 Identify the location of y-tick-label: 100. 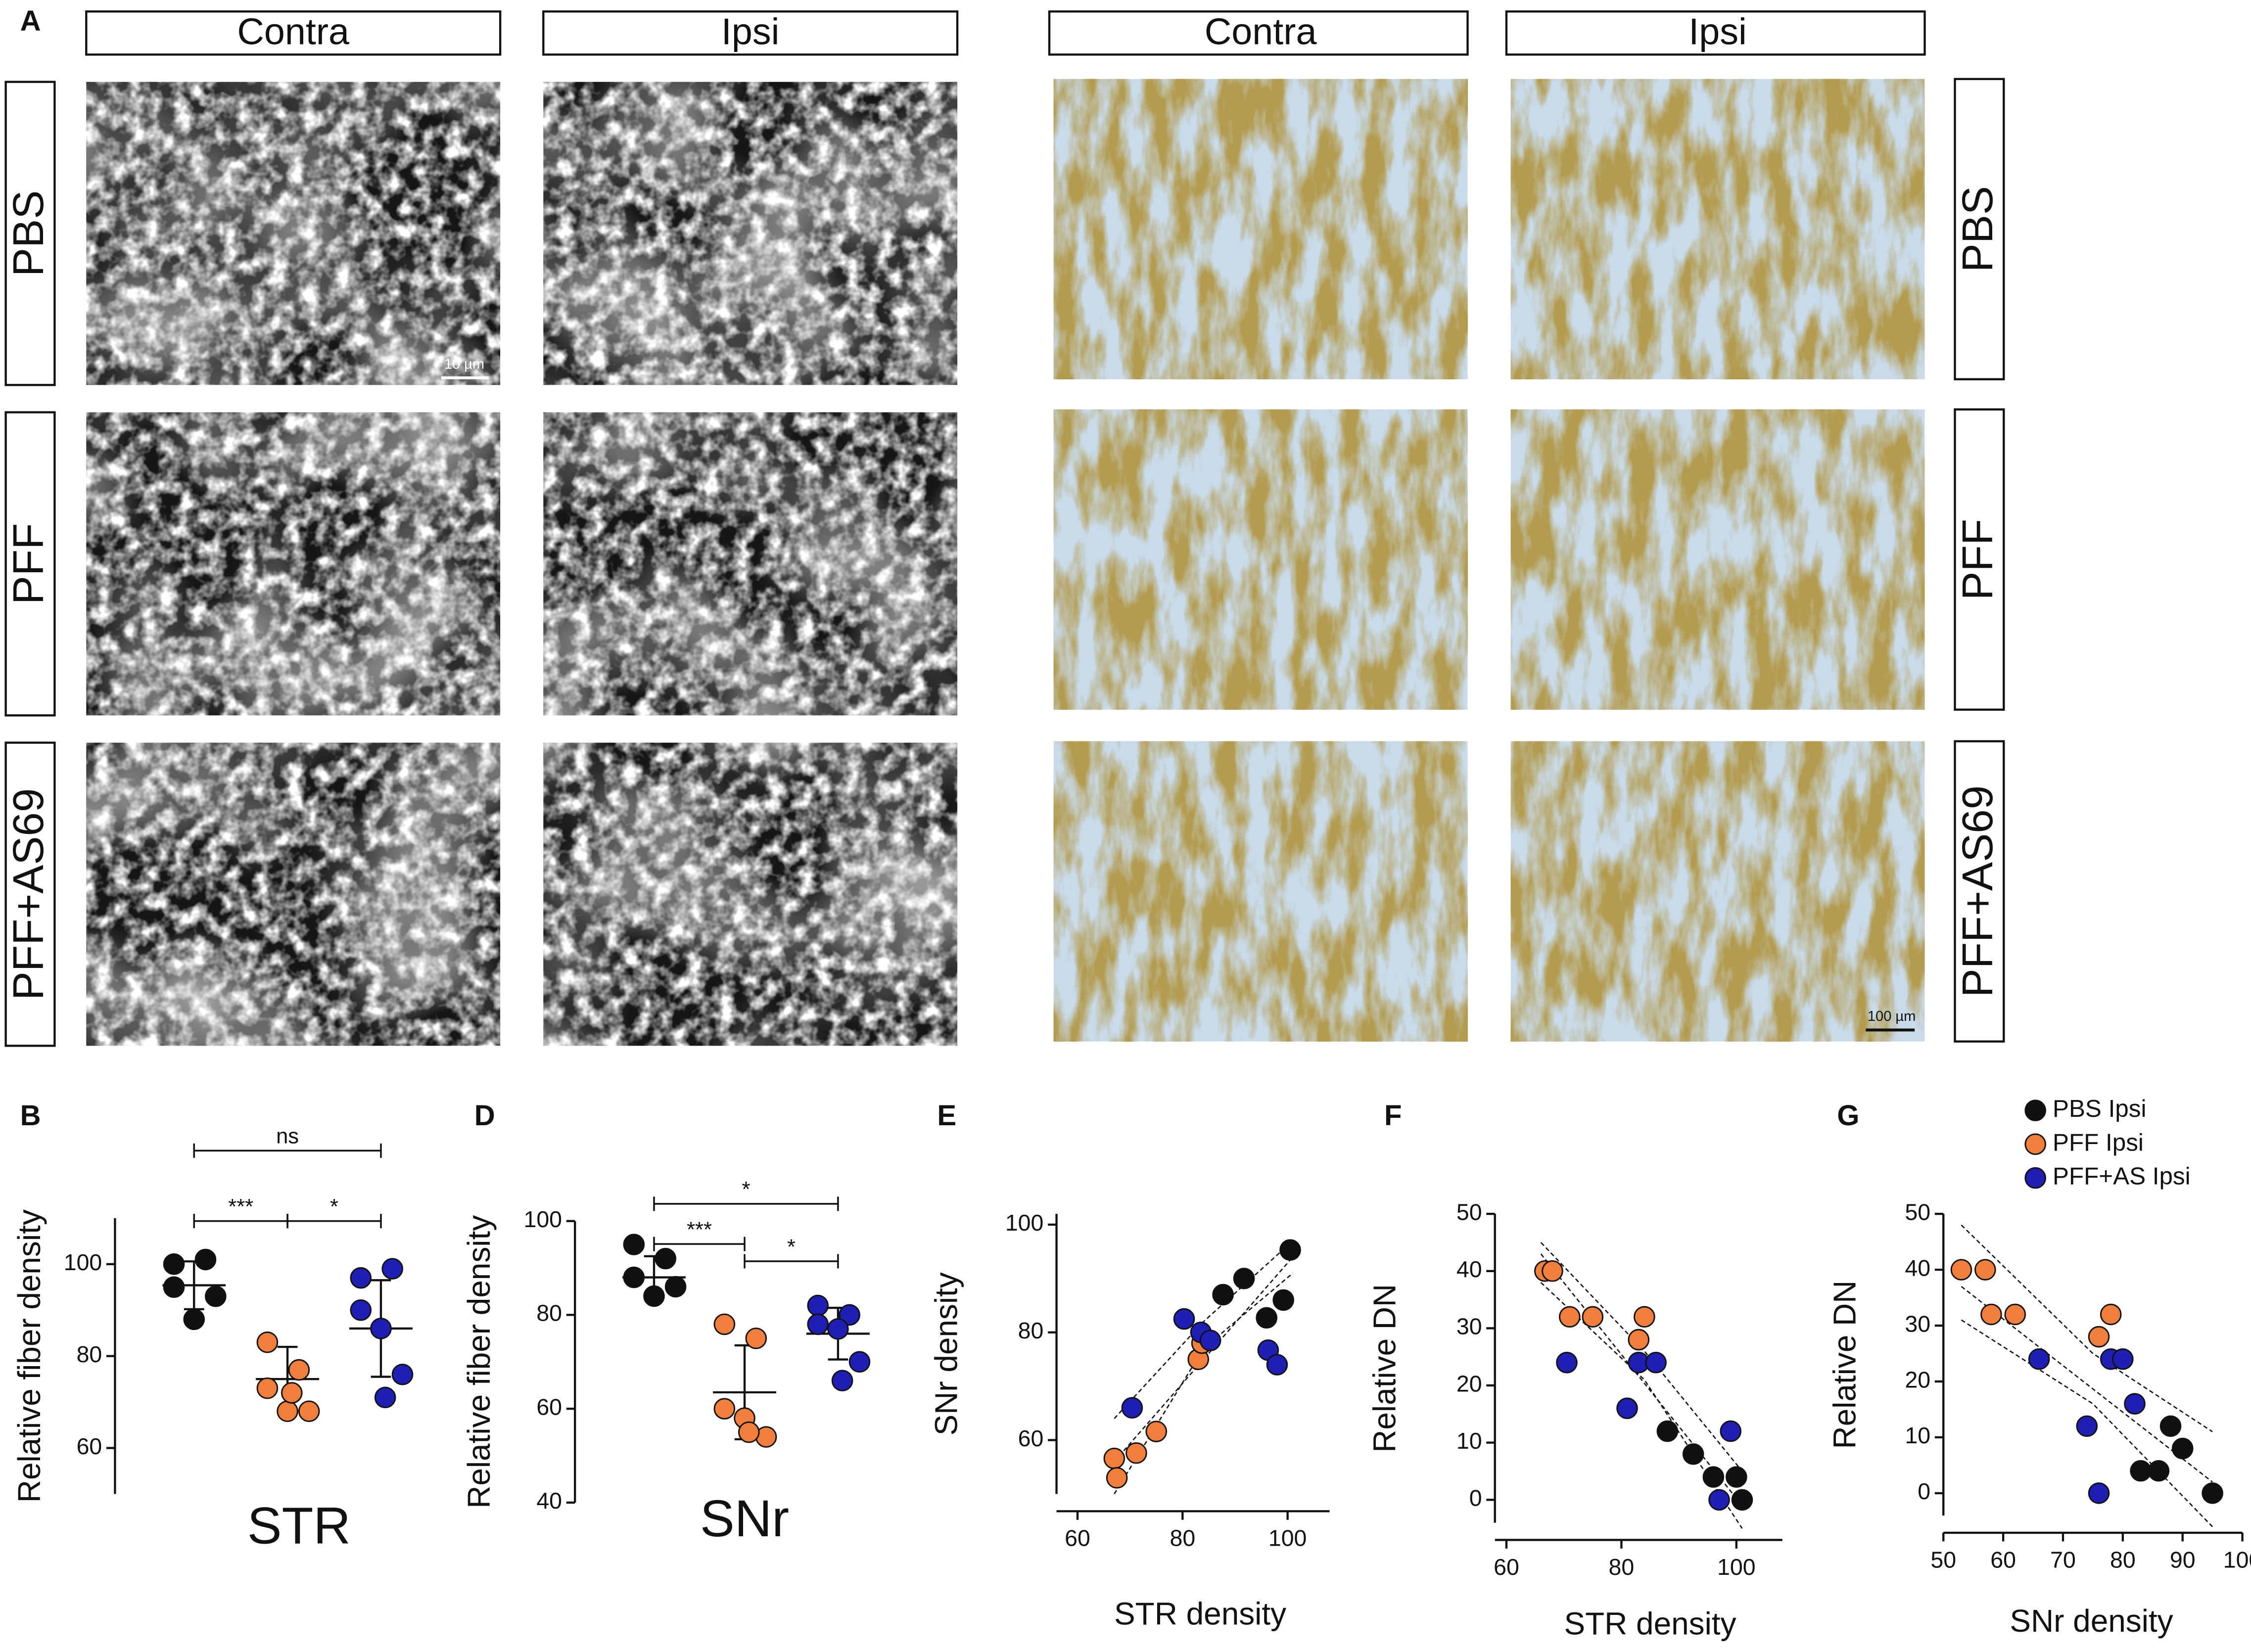
(543, 1219).